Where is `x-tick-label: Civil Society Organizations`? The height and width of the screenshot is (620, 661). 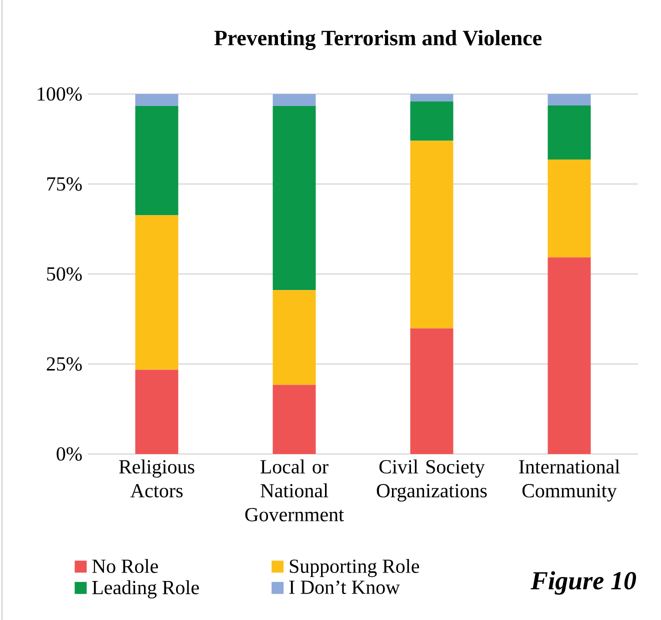 x-tick-label: Civil Society Organizations is located at coordinates (431, 481).